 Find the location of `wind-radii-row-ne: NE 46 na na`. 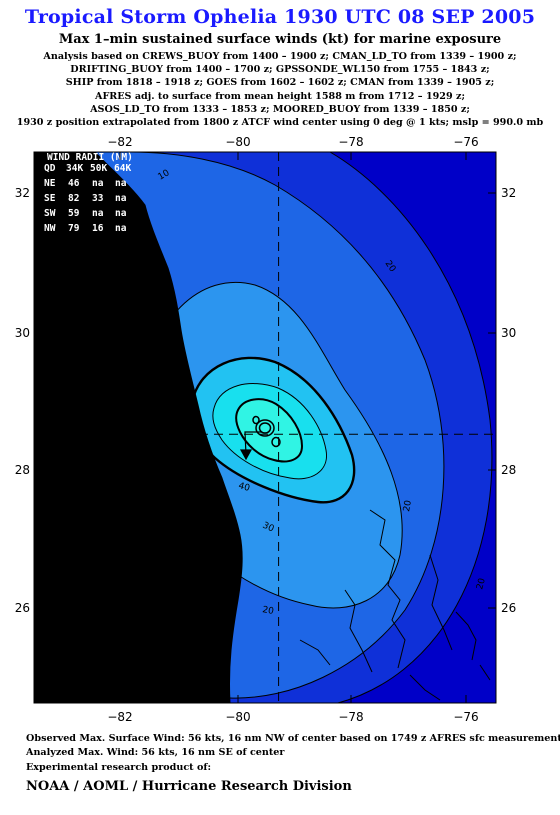

wind-radii-row-ne: NE 46 na na is located at coordinates (85, 183).